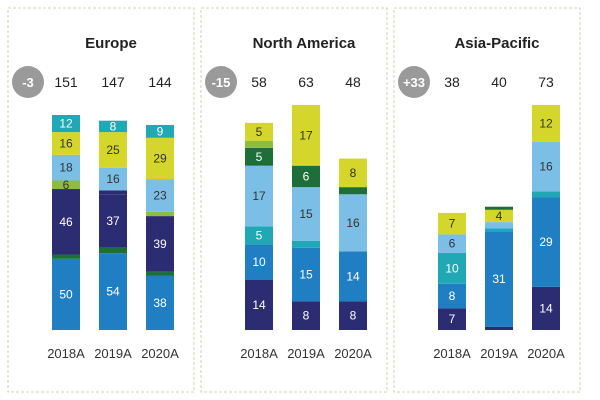  Describe the element at coordinates (499, 279) in the screenshot. I see `segment-label: 31` at that location.